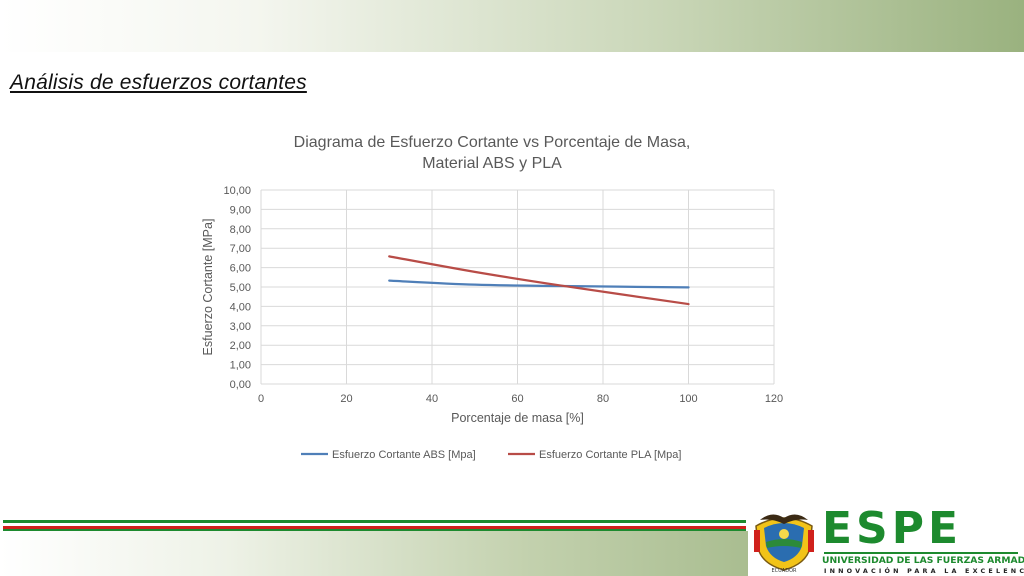 The width and height of the screenshot is (1024, 576). What do you see at coordinates (240, 230) in the screenshot?
I see `y-tick-label: 8,00` at bounding box center [240, 230].